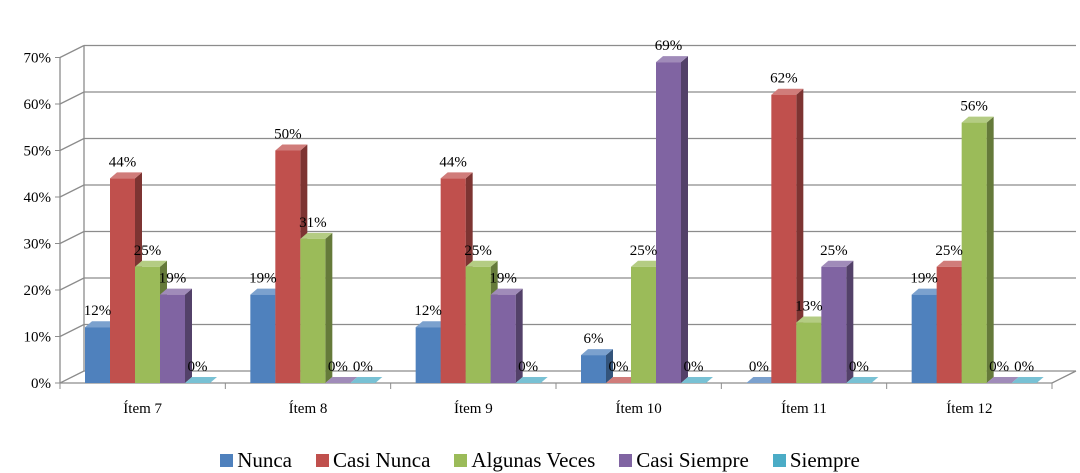 Image resolution: width=1080 pixels, height=473 pixels. Describe the element at coordinates (533, 459) in the screenshot. I see `legend-label: Algunas Veces` at that location.